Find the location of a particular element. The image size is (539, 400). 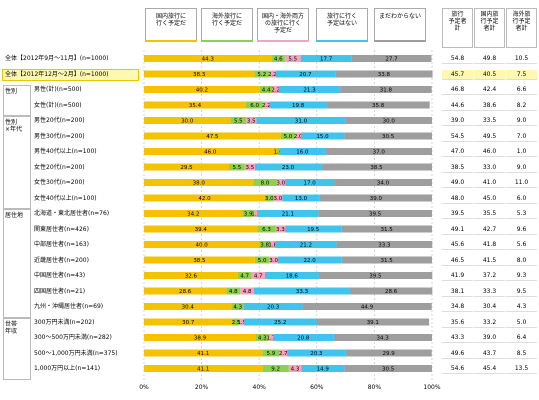

data-label: 40.0 is located at coordinates (201, 246).